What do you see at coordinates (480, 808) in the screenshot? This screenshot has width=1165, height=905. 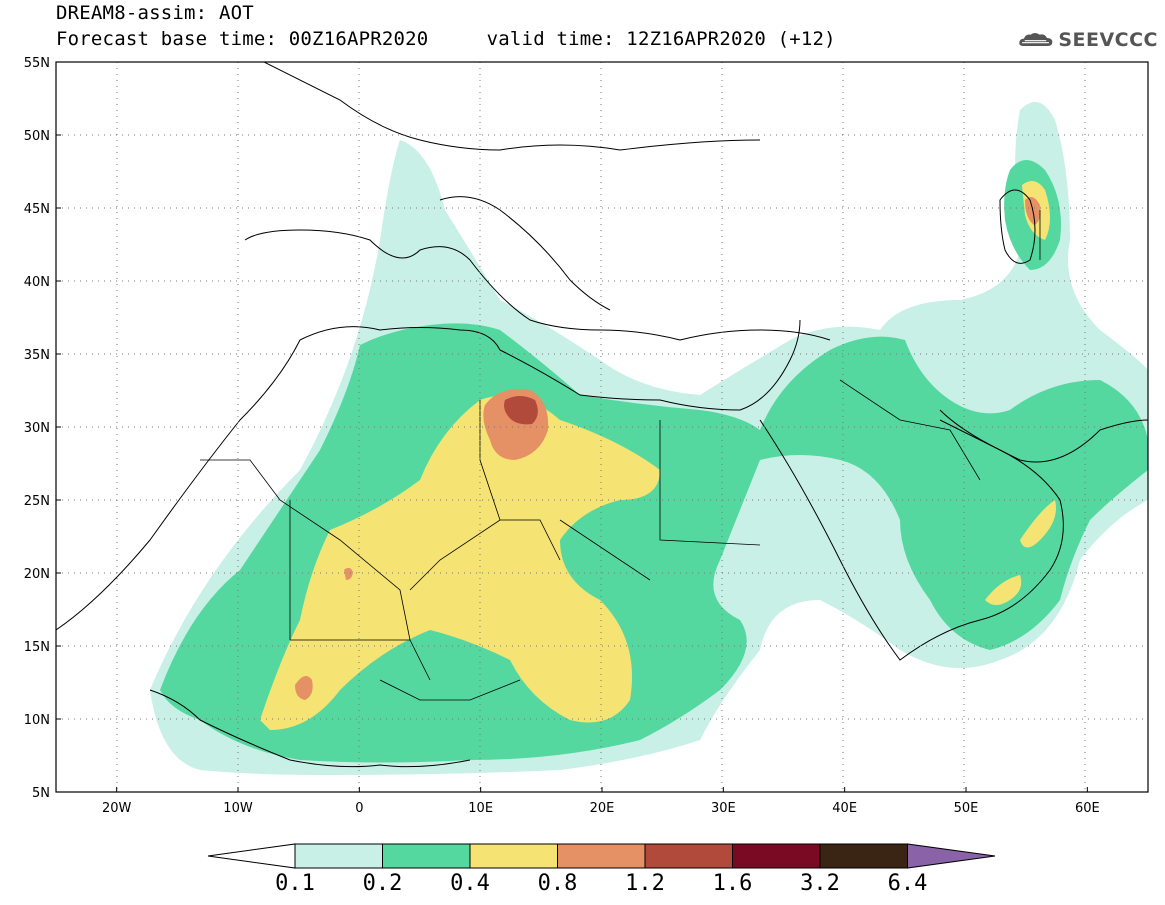 I see `lon-label: 10E` at bounding box center [480, 808].